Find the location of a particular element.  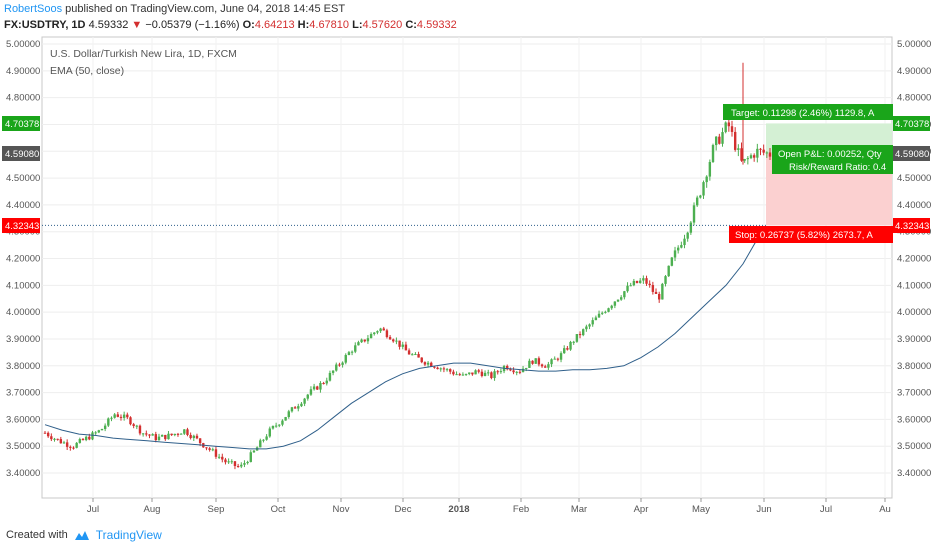

price-tick-label: 3.60000 is located at coordinates (23, 419).